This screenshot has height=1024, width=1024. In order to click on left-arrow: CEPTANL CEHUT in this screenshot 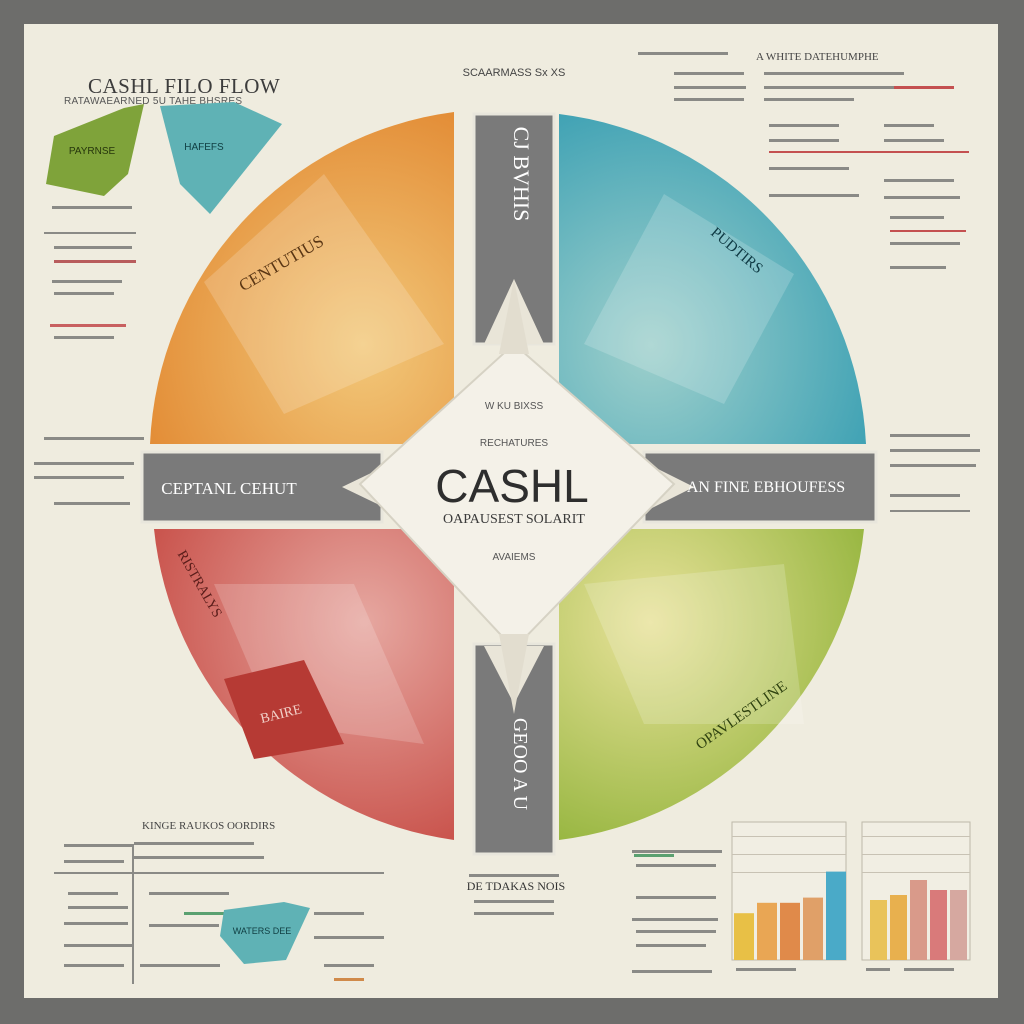, I will do `click(267, 487)`.